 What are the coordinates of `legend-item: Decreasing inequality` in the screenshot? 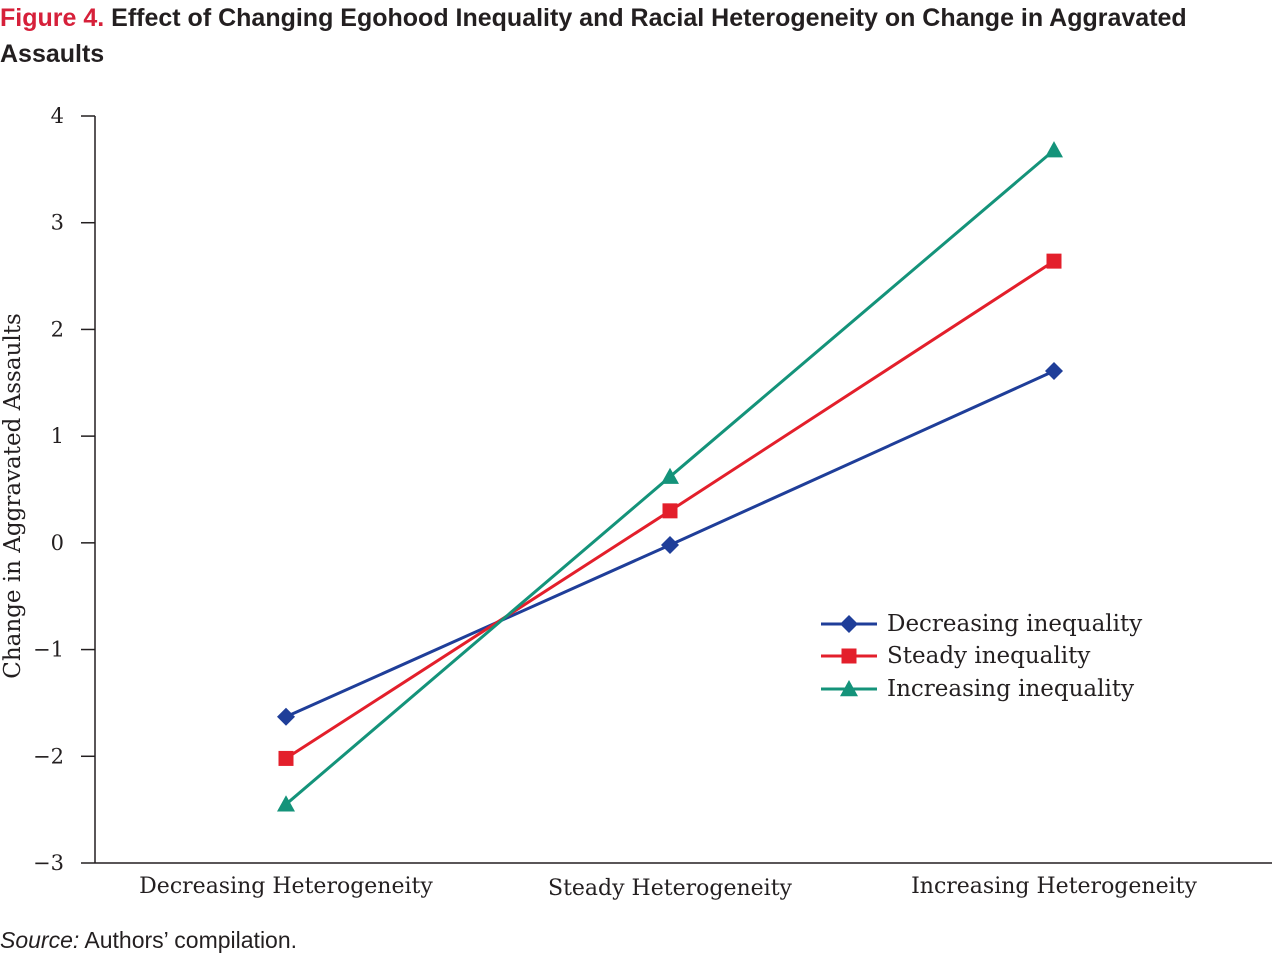 It's located at (981, 624).